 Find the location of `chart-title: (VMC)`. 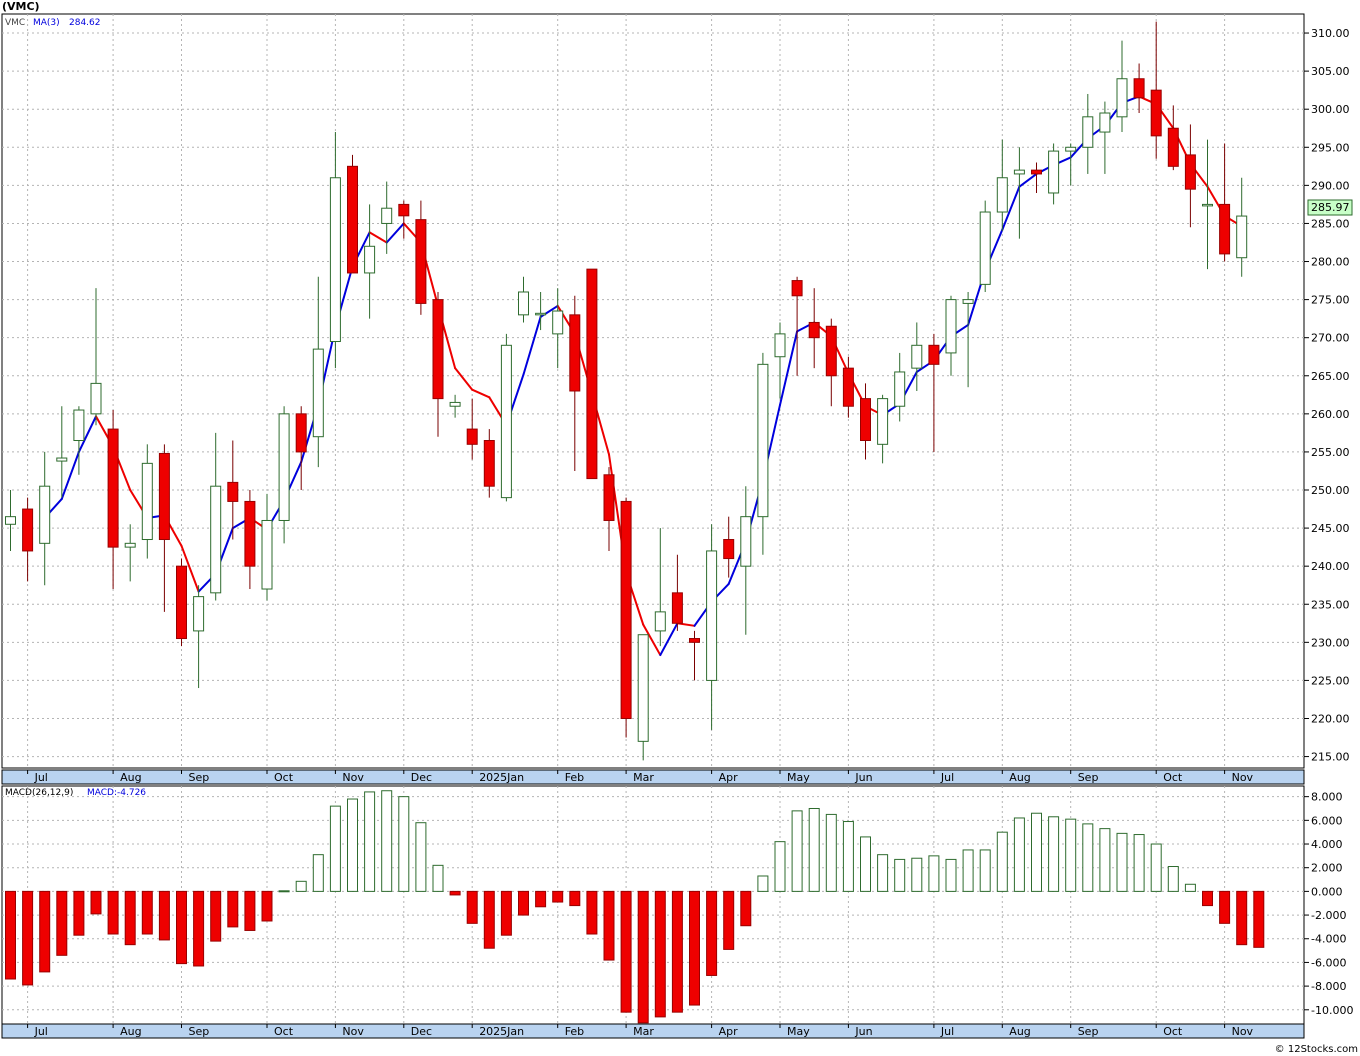

chart-title: (VMC) is located at coordinates (21, 6).